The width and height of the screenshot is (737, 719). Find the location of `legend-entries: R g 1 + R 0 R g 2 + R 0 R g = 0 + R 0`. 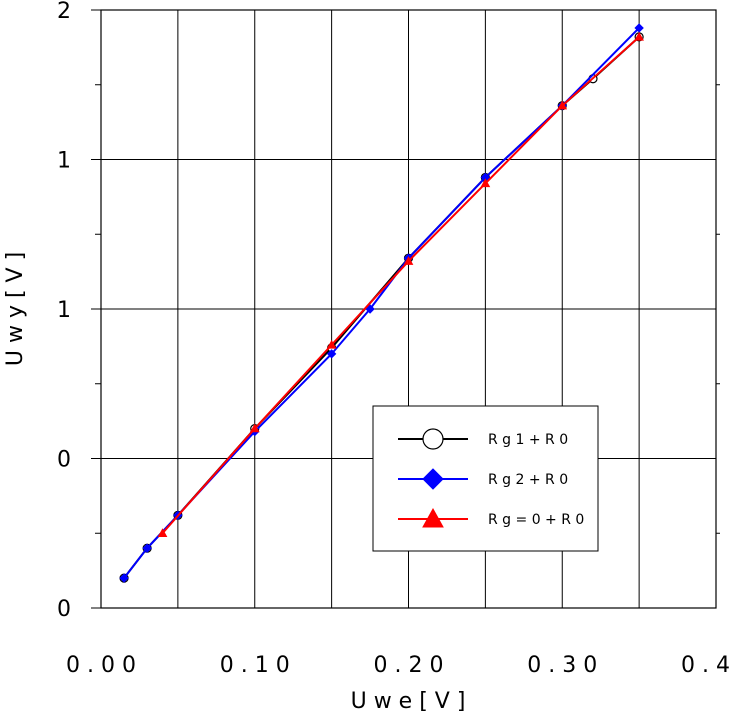

legend-entries: R g 1 + R 0 R g 2 + R 0 R g = 0 + R 0 is located at coordinates (491, 478).